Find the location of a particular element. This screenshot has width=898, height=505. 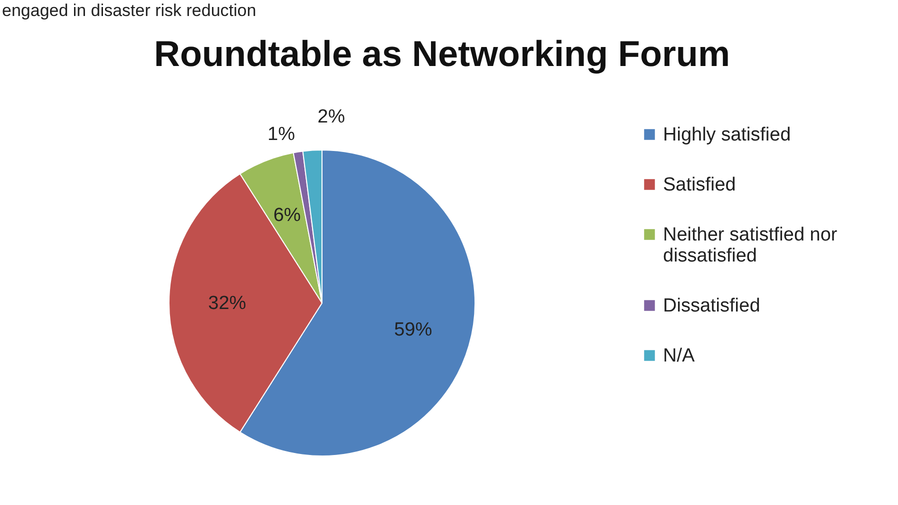

text: engaged in disaster risk reduction is located at coordinates (129, 10).